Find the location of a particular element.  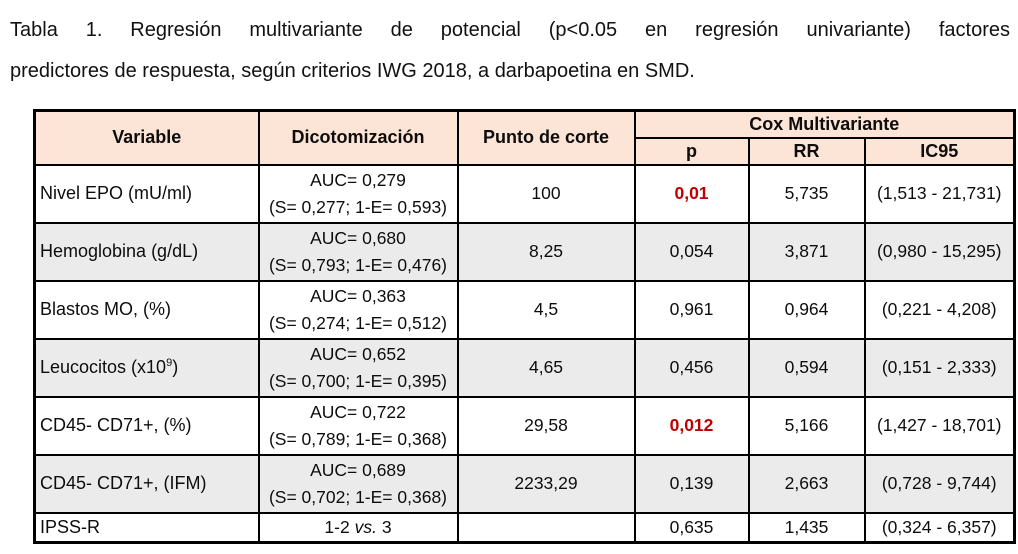

rr-cell: 2,663 is located at coordinates (806, 483).